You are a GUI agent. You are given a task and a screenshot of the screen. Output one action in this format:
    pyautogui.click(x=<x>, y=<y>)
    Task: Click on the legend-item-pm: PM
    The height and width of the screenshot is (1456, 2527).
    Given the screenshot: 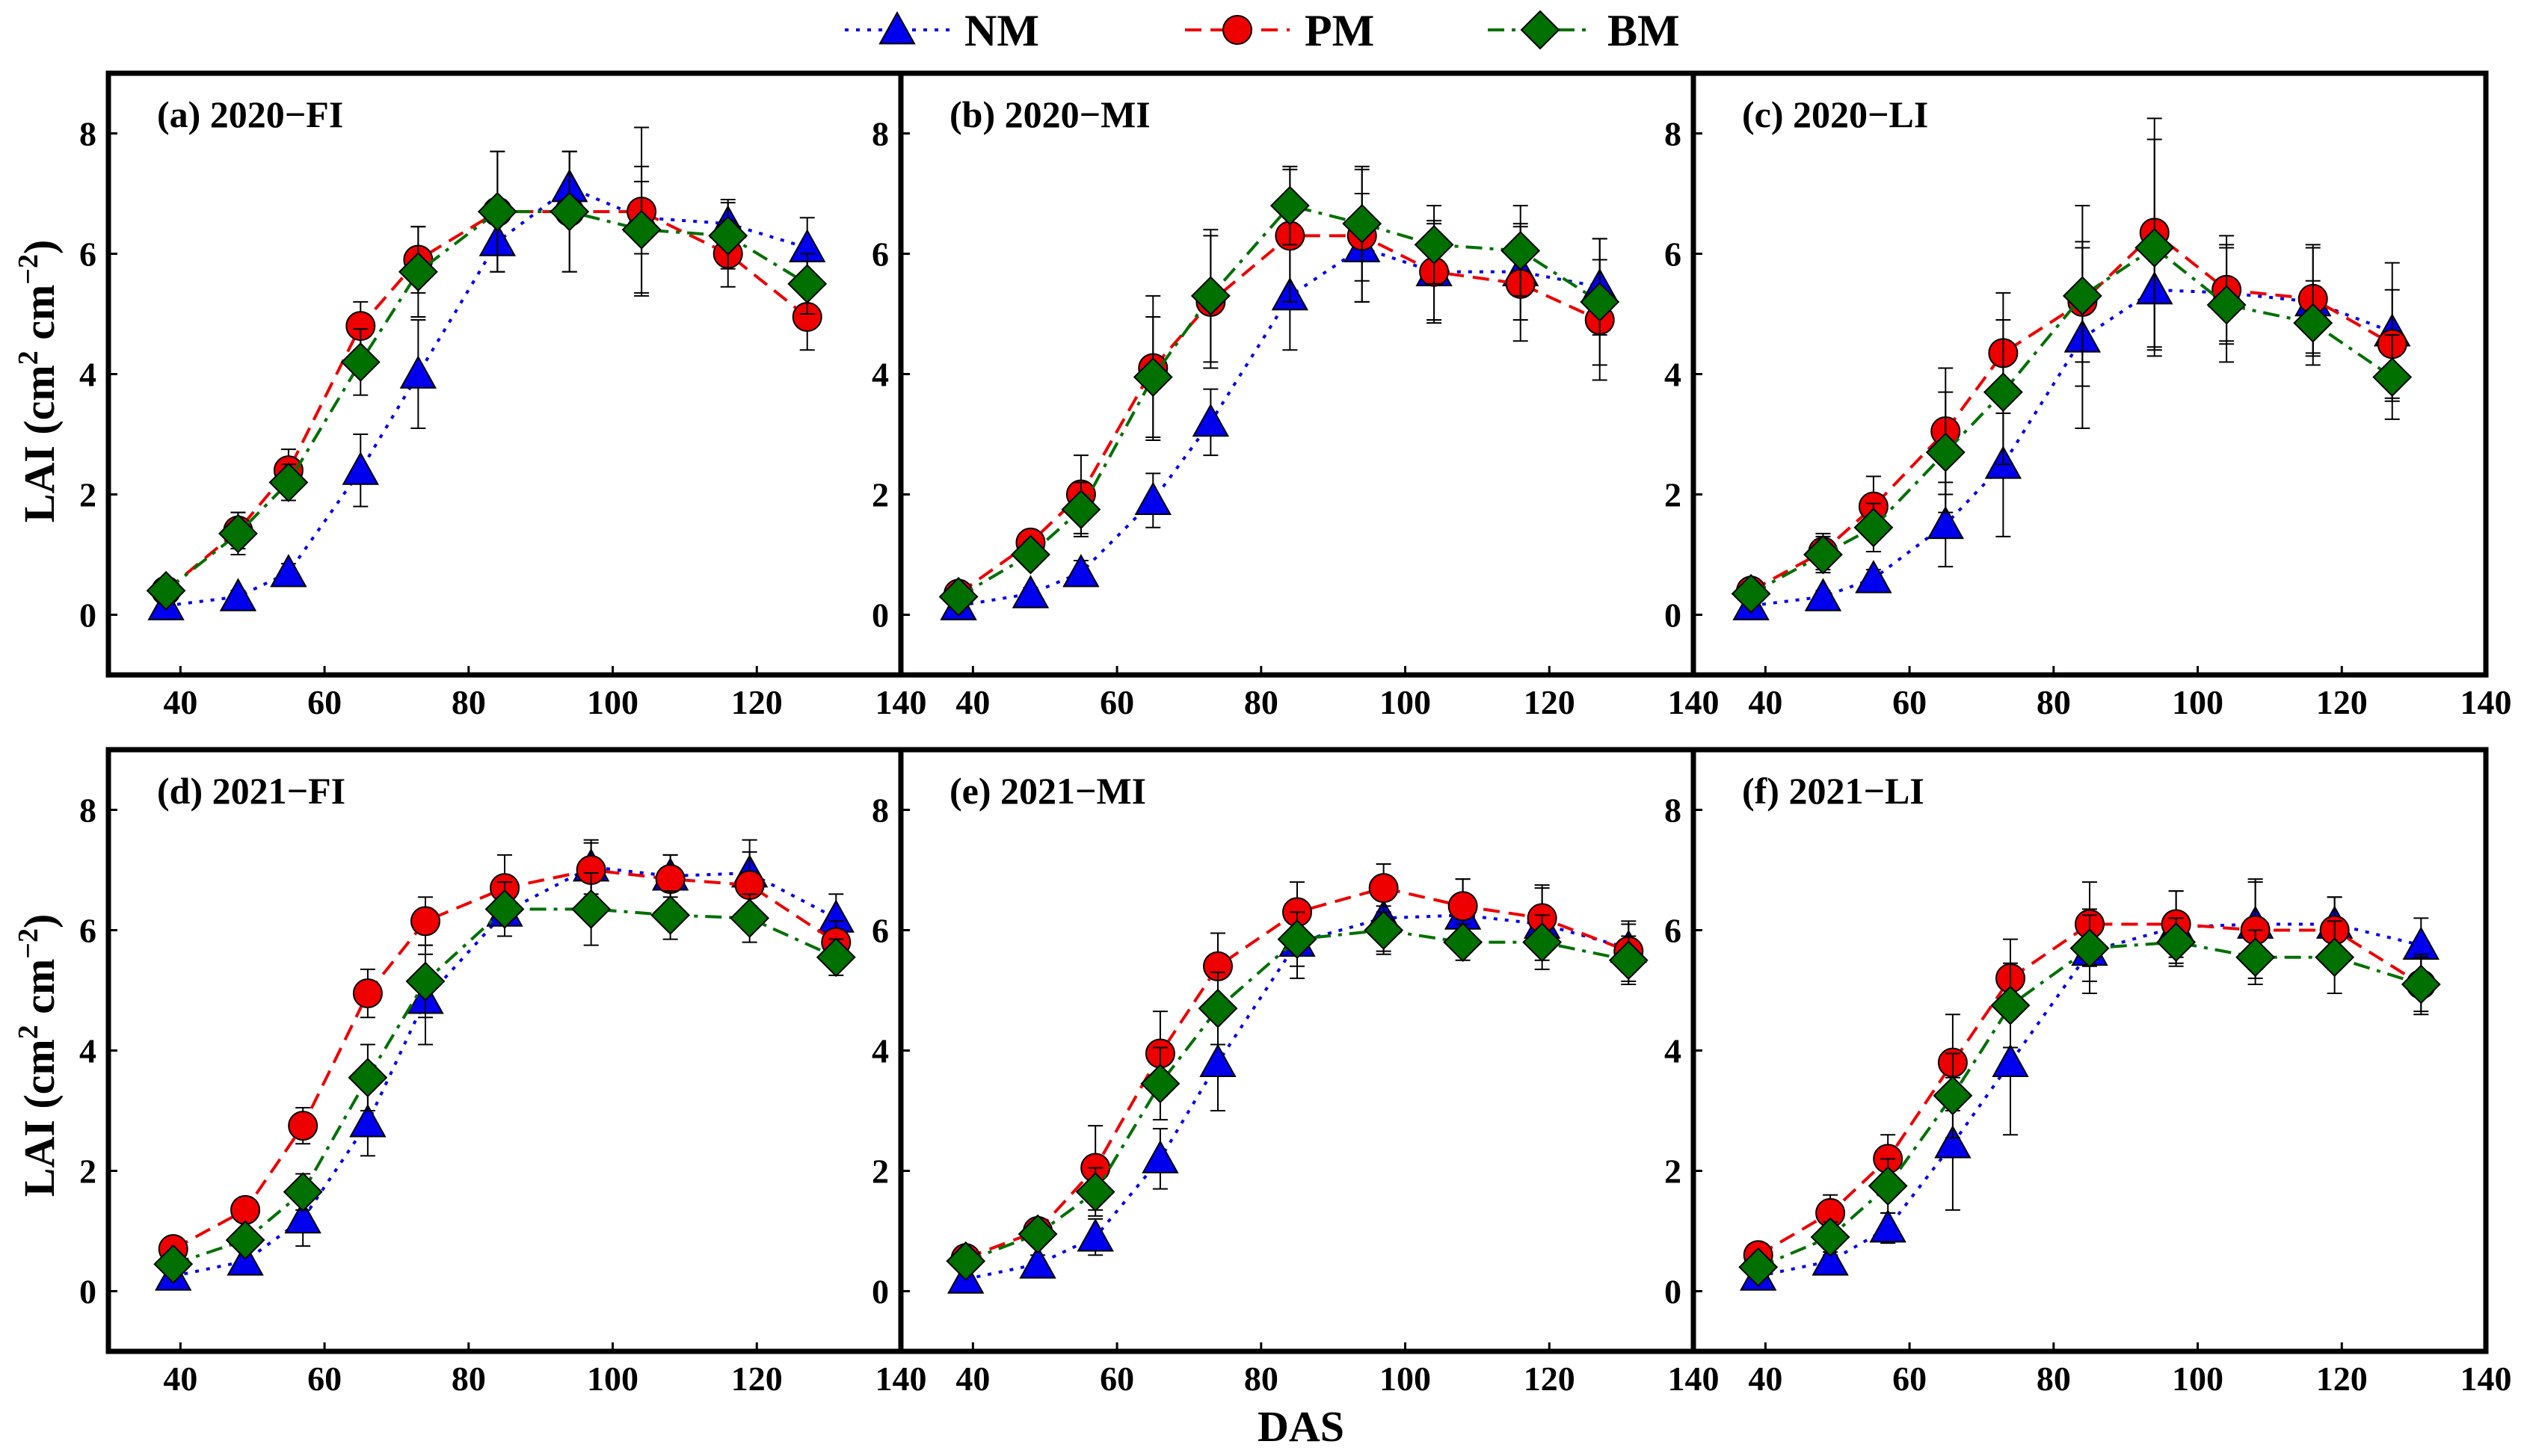 What is the action you would take?
    pyautogui.click(x=1279, y=30)
    